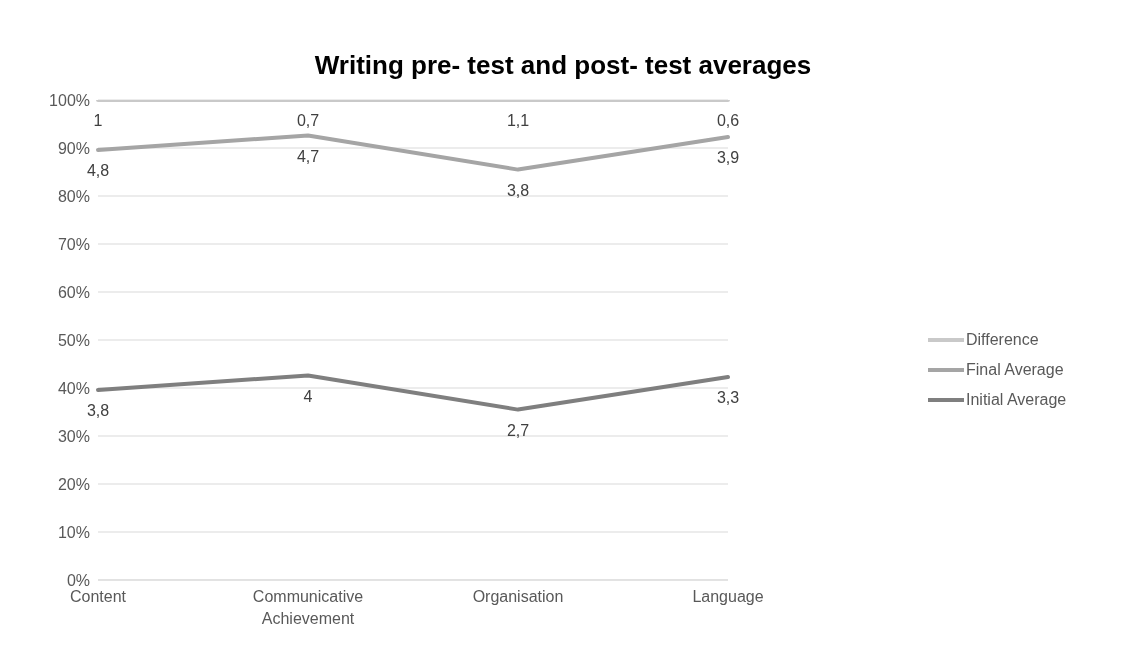  What do you see at coordinates (73, 196) in the screenshot?
I see `y-tick-label: 80%` at bounding box center [73, 196].